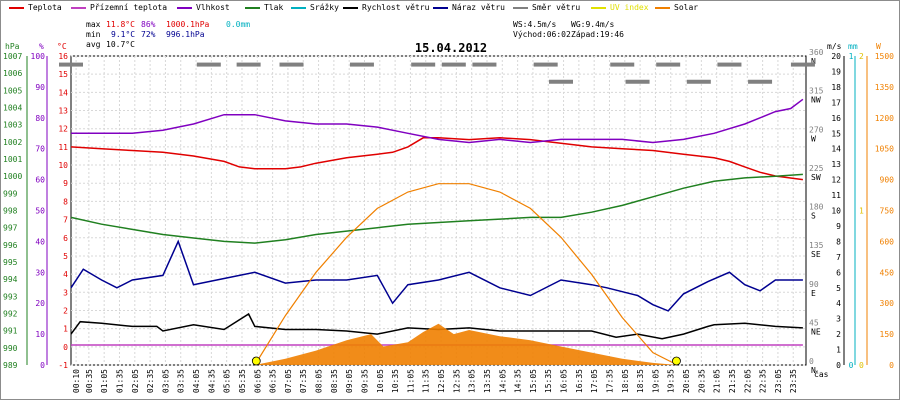  I want to click on wind-speed-tick-label: 7, so click(838, 257).